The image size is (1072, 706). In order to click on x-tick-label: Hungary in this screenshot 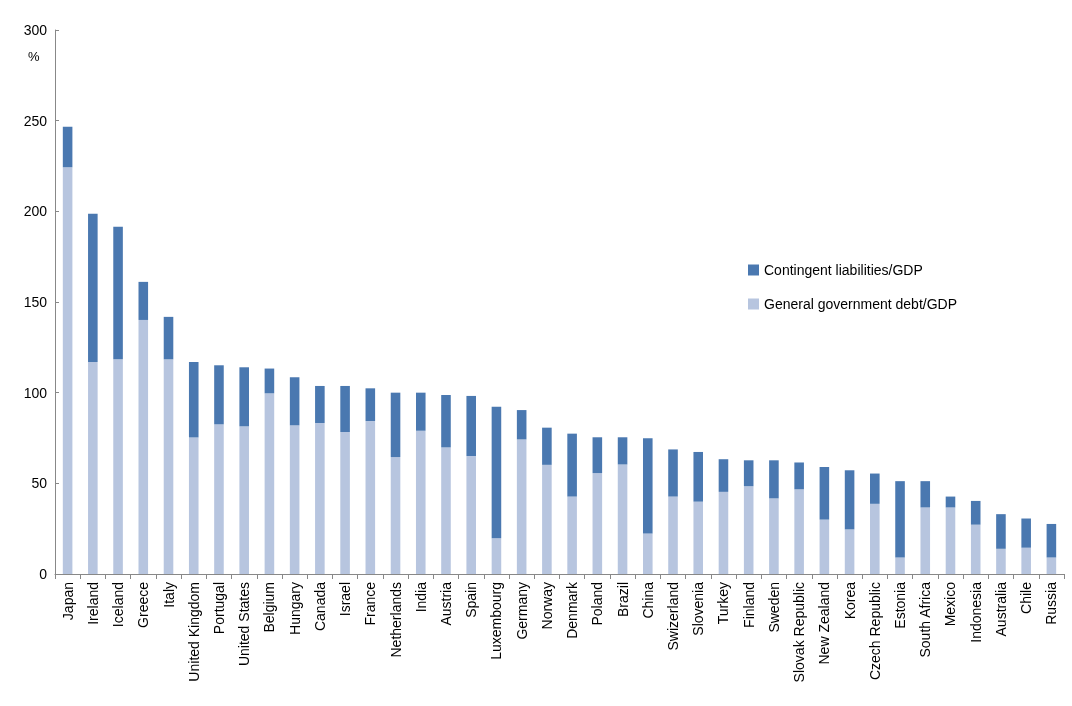, I will do `click(294, 608)`.